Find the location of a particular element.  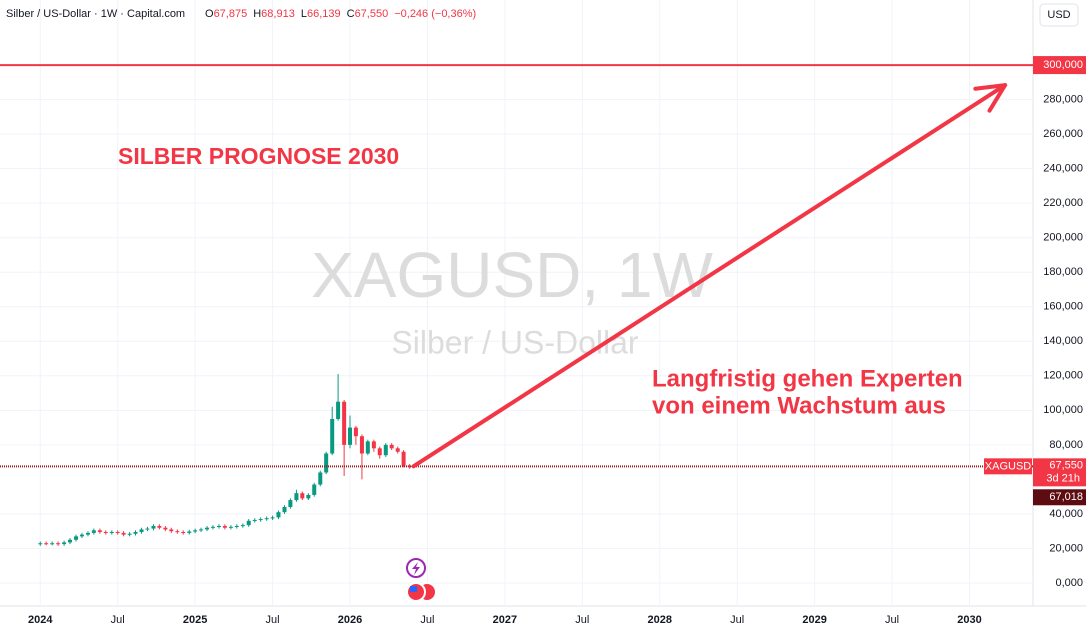

x-tick-label: 2026 is located at coordinates (350, 620).